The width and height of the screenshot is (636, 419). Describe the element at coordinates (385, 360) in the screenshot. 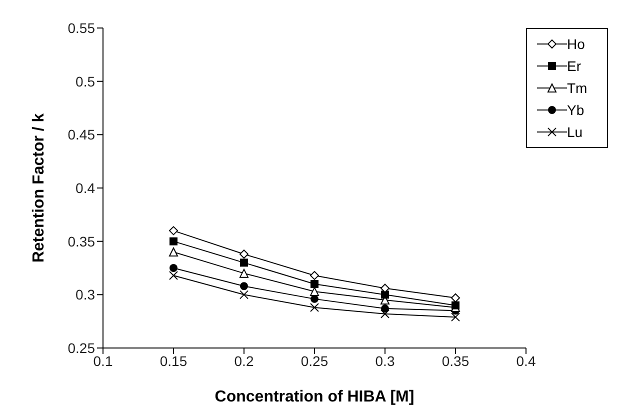

I see `x-tick-label: 0.3` at that location.